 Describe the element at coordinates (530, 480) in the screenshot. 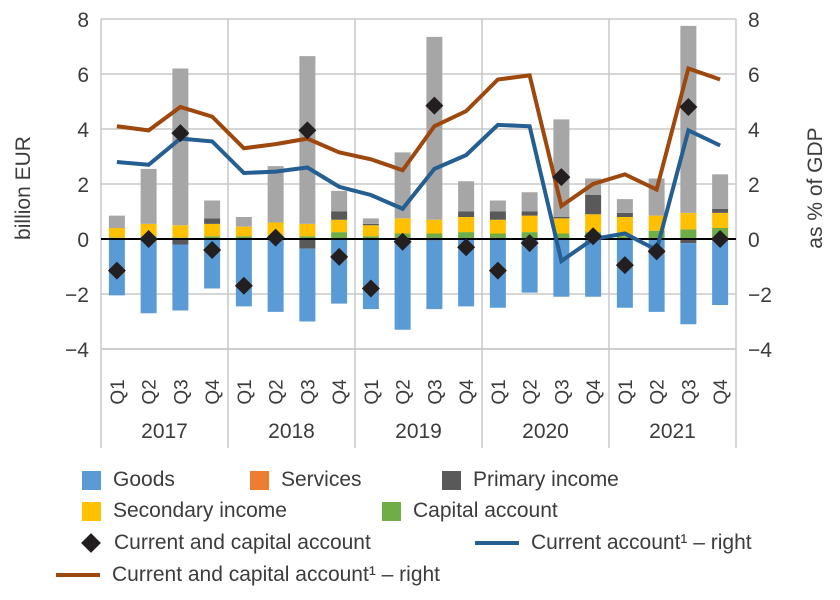

I see `legend-item-primary-income: Primary income` at that location.